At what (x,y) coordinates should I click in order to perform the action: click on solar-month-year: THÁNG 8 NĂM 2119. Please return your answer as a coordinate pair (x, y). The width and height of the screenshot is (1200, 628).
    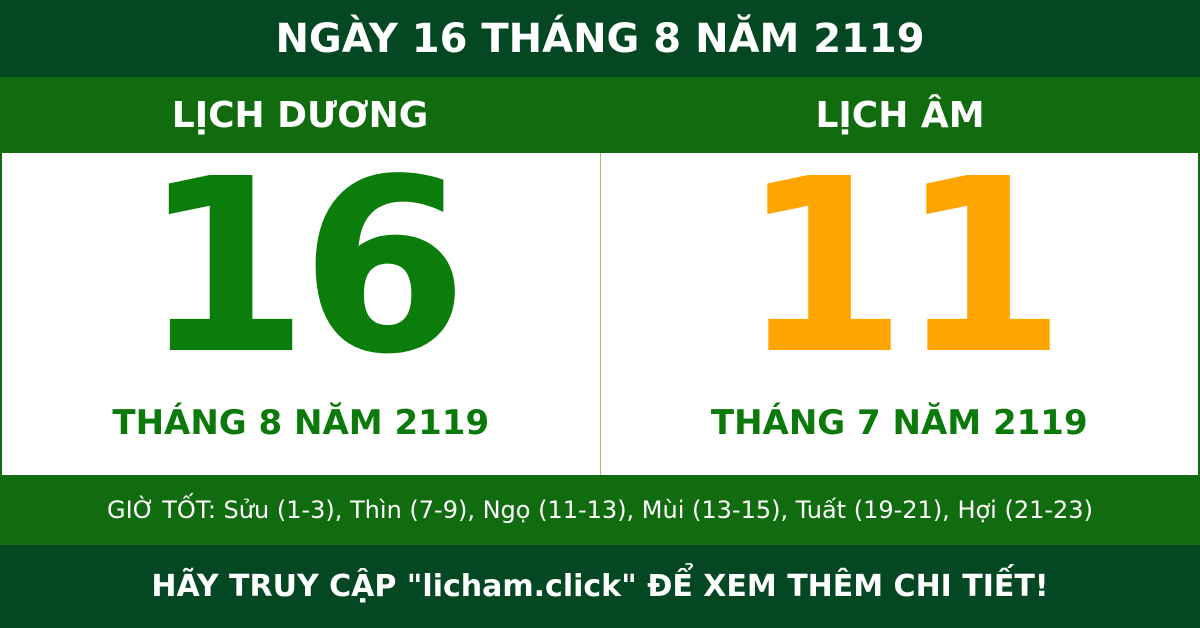
    Looking at the image, I should click on (301, 423).